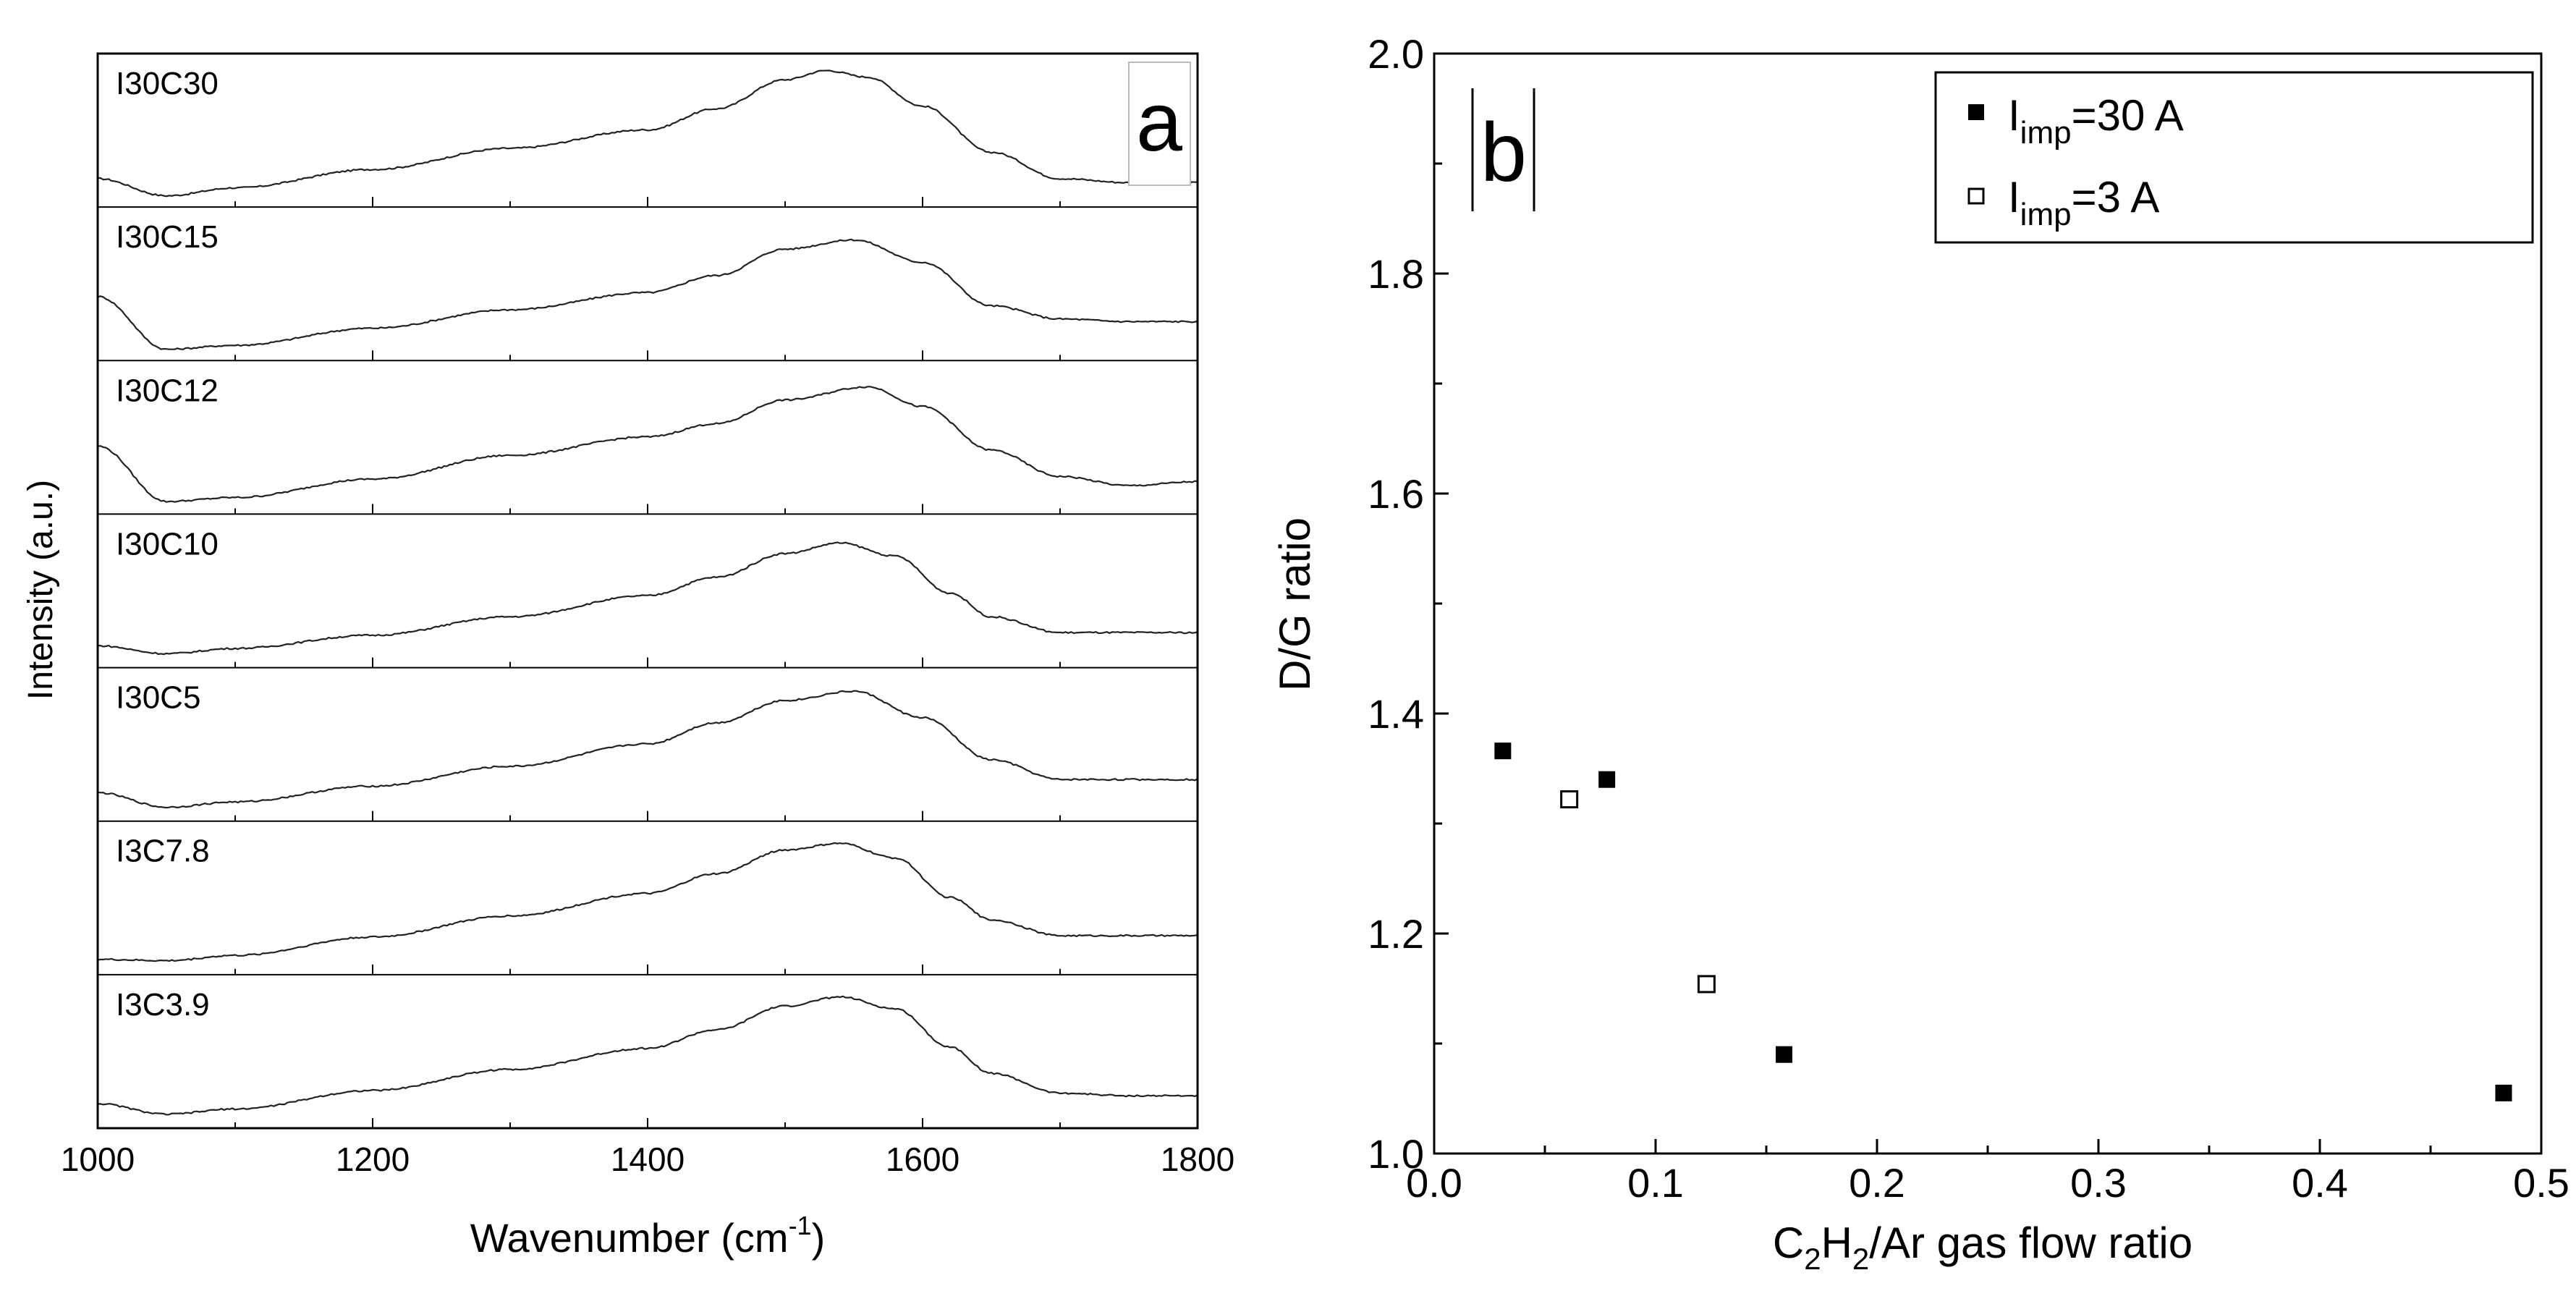  I want to click on x-tick-label: 1000, so click(98, 1159).